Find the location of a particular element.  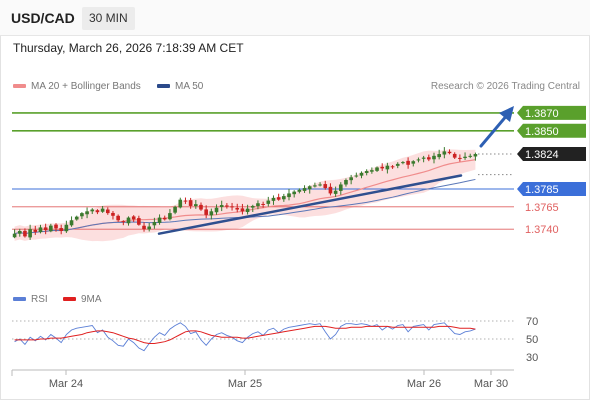

legend-ma20: MA 20 + Bollinger Bands is located at coordinates (77, 86).